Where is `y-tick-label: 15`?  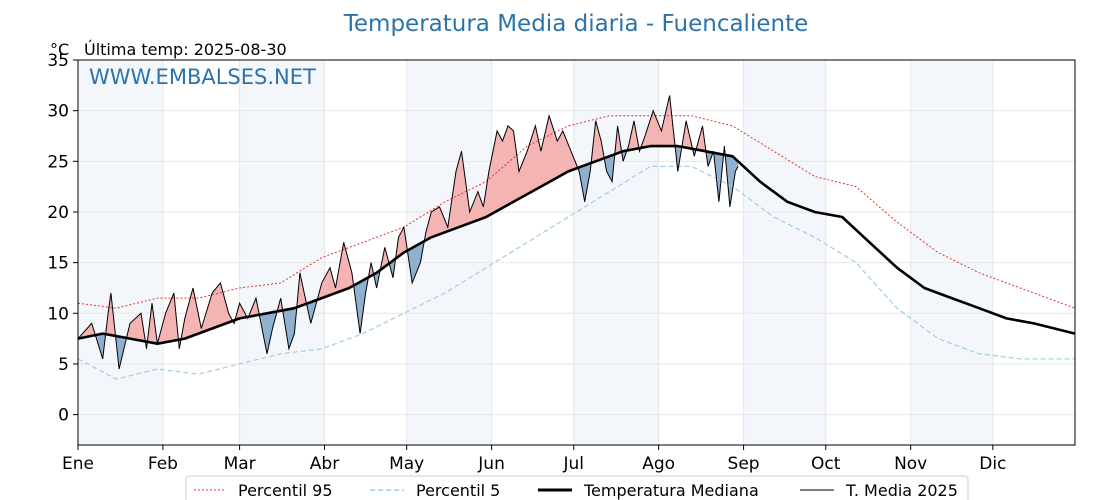
y-tick-label: 15 is located at coordinates (58, 264).